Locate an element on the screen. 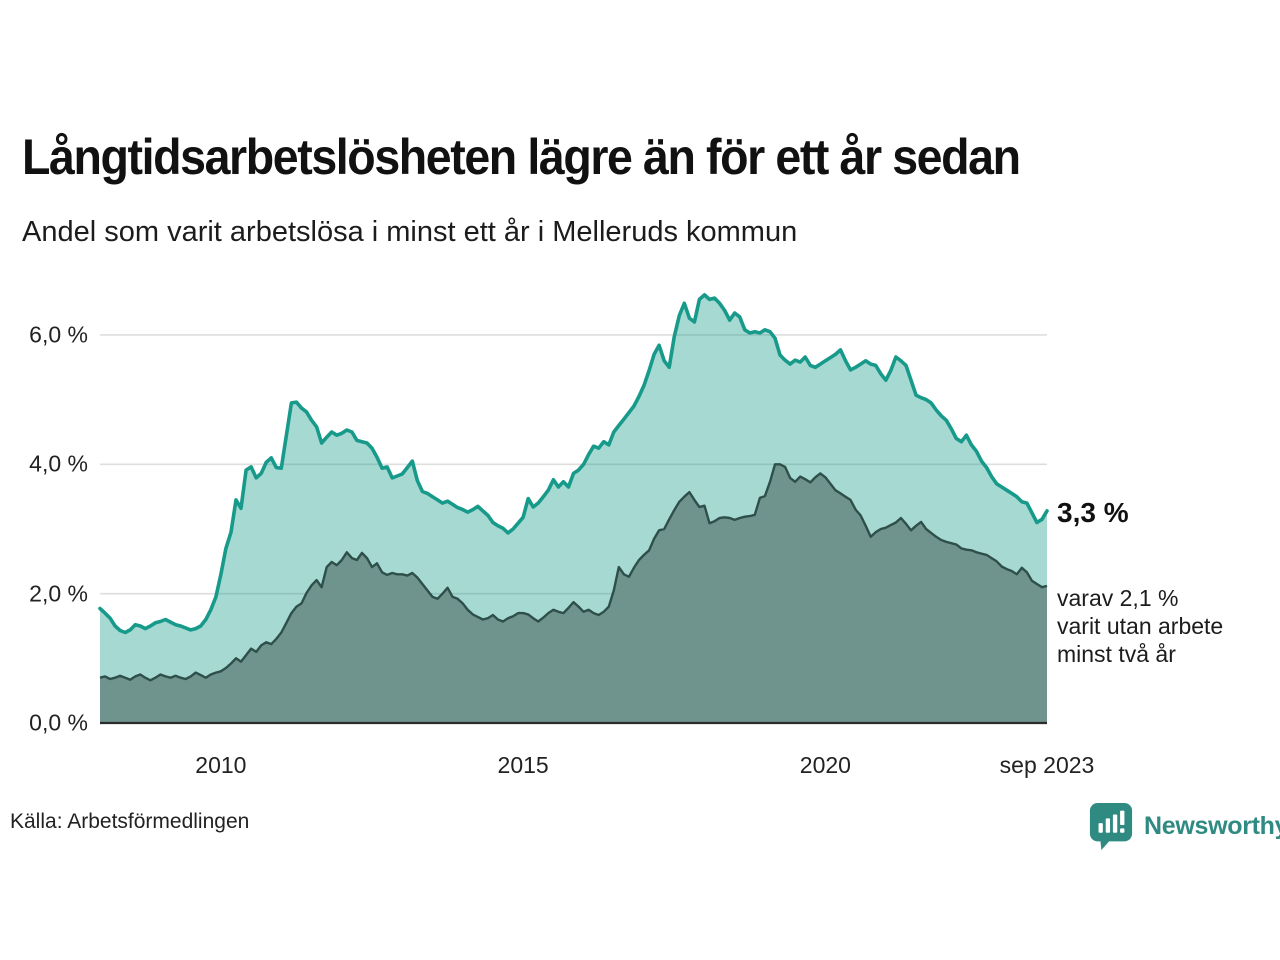  annotation-secondary-line: minst två år is located at coordinates (1116, 654).